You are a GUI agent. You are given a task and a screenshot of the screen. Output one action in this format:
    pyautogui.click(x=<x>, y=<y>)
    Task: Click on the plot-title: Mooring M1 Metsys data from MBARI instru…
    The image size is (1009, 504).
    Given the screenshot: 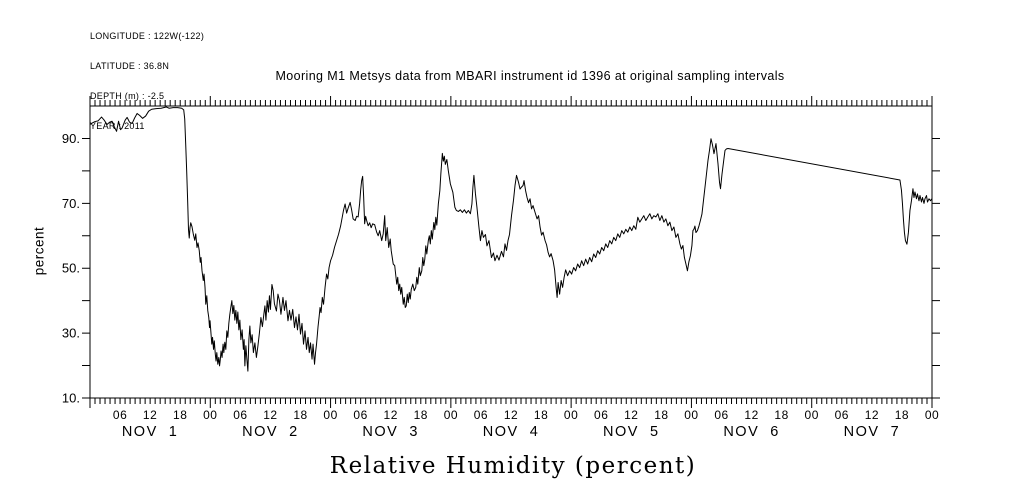 What is the action you would take?
    pyautogui.click(x=530, y=76)
    